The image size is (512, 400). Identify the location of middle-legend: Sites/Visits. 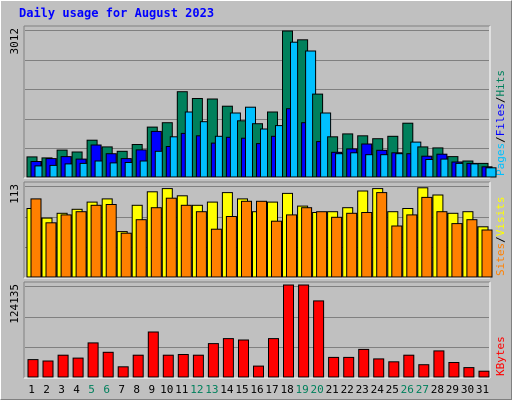
(500, 237).